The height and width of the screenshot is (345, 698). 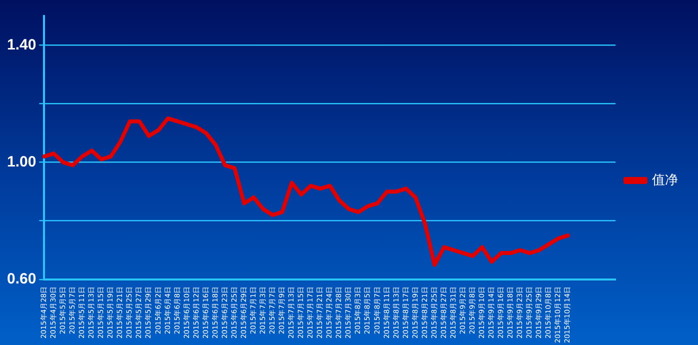 I want to click on y-tick-label: 1.40, so click(x=21, y=45).